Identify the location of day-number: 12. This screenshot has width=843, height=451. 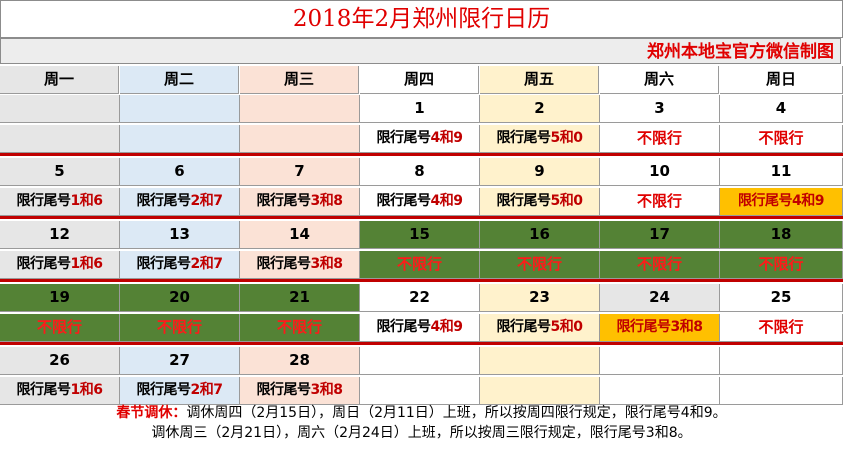
(60, 235).